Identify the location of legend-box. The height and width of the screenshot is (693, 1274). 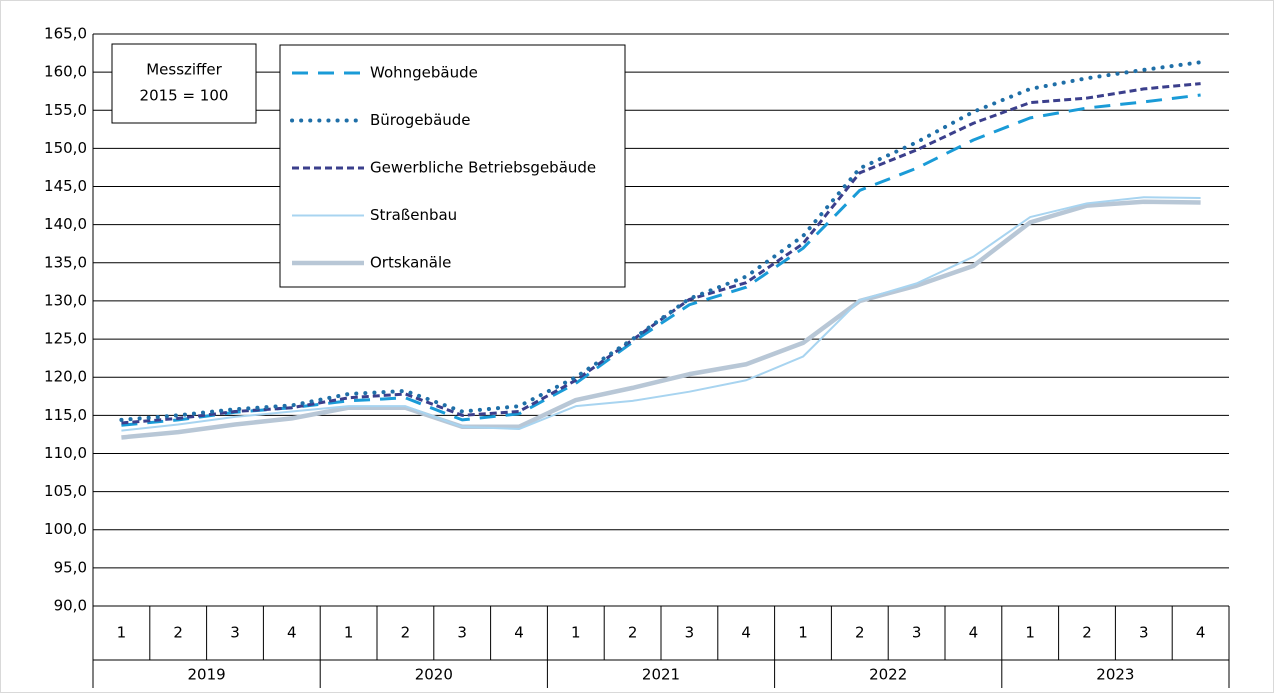
(452, 166).